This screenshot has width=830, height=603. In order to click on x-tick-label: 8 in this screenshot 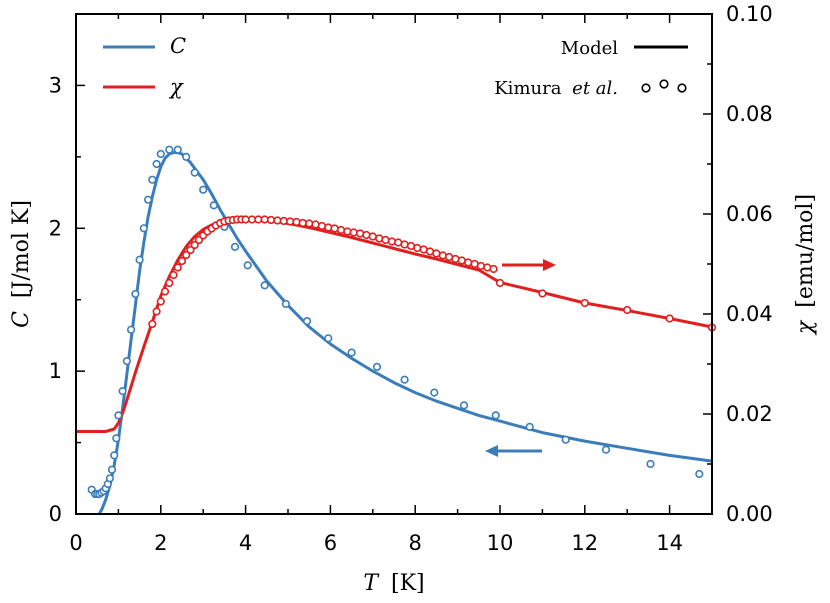, I will do `click(415, 543)`.